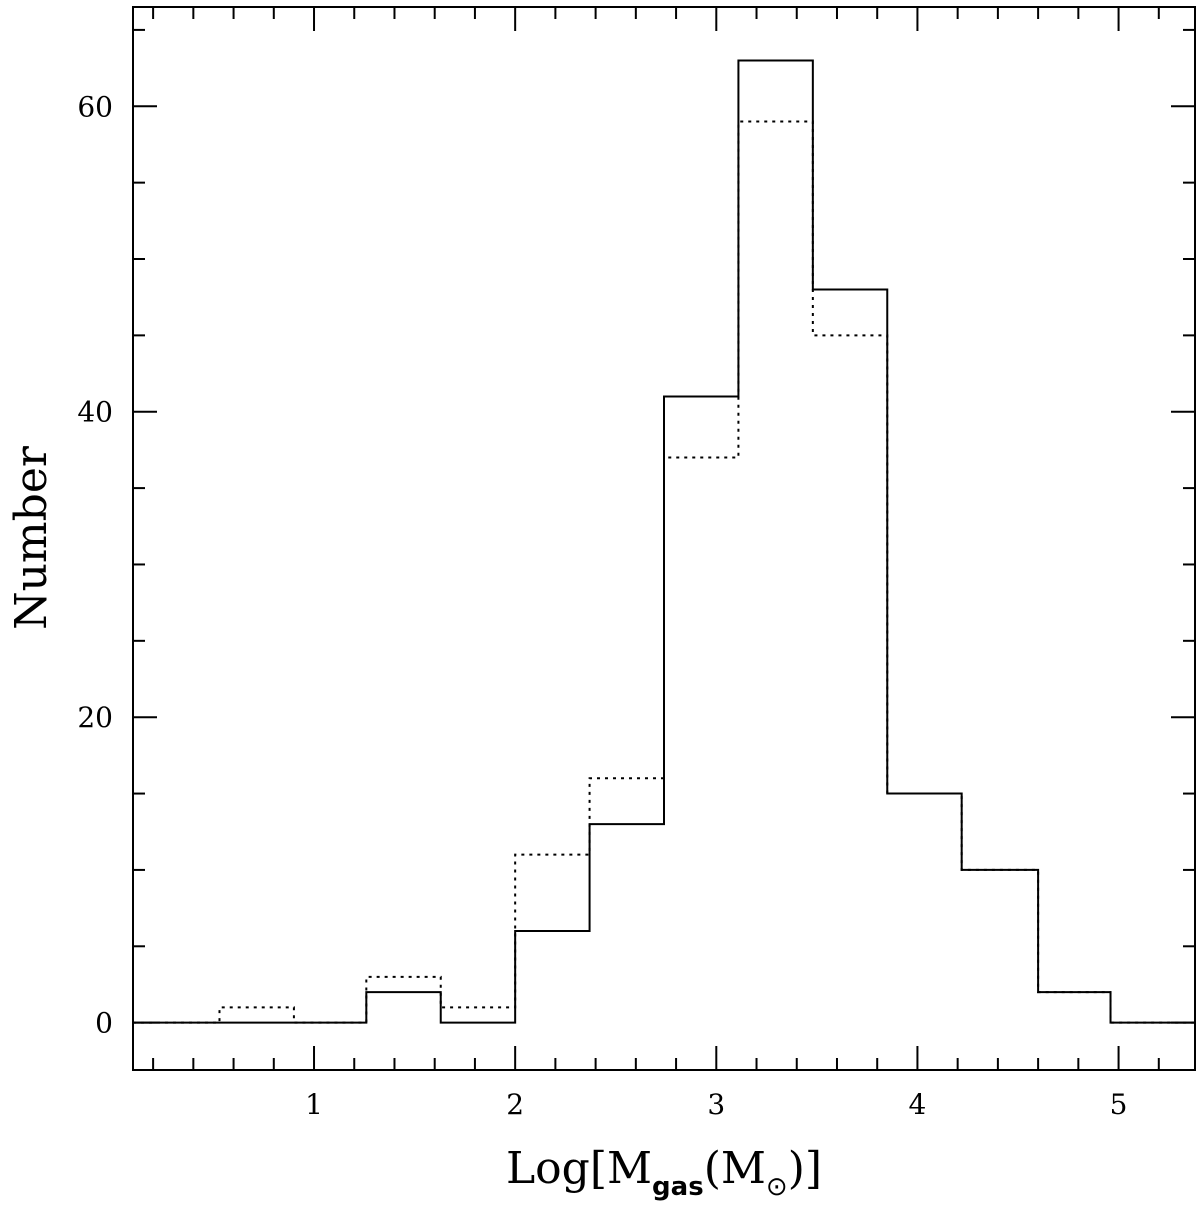 The width and height of the screenshot is (1200, 1206). I want to click on x-axis-label-end: )], so click(805, 1168).